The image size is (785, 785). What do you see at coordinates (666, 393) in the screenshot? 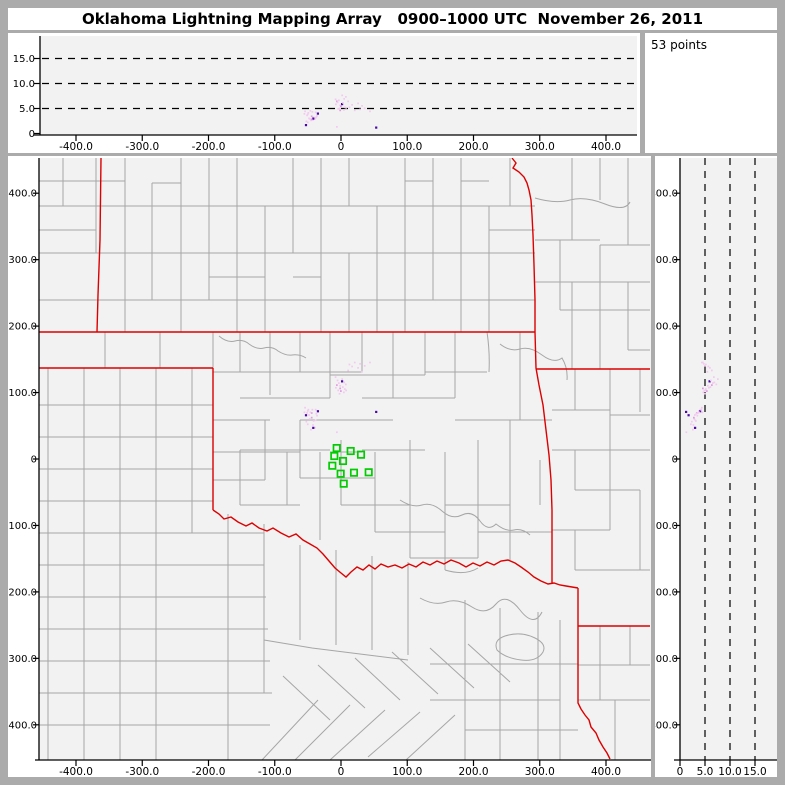
I see `ns-tick-label: 100.0` at bounding box center [666, 393].